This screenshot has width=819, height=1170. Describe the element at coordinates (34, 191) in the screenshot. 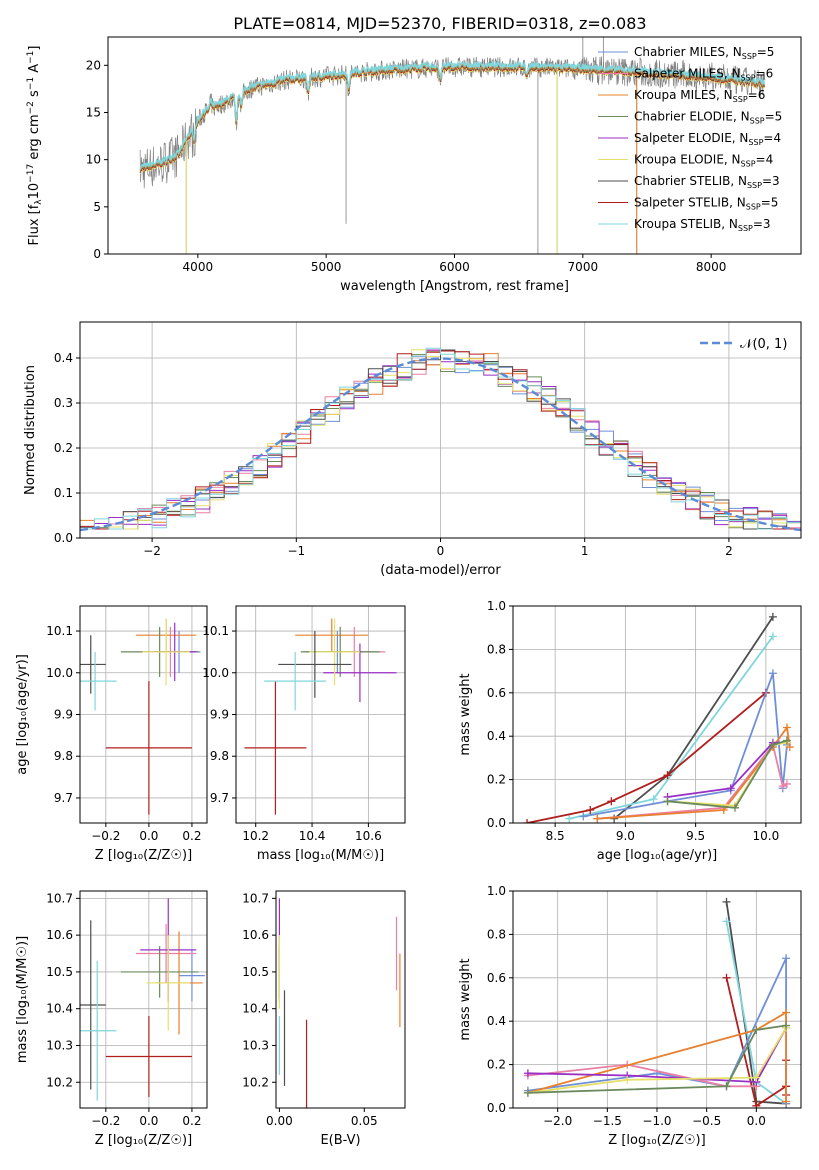

I see `y-label-part: 10` at that location.